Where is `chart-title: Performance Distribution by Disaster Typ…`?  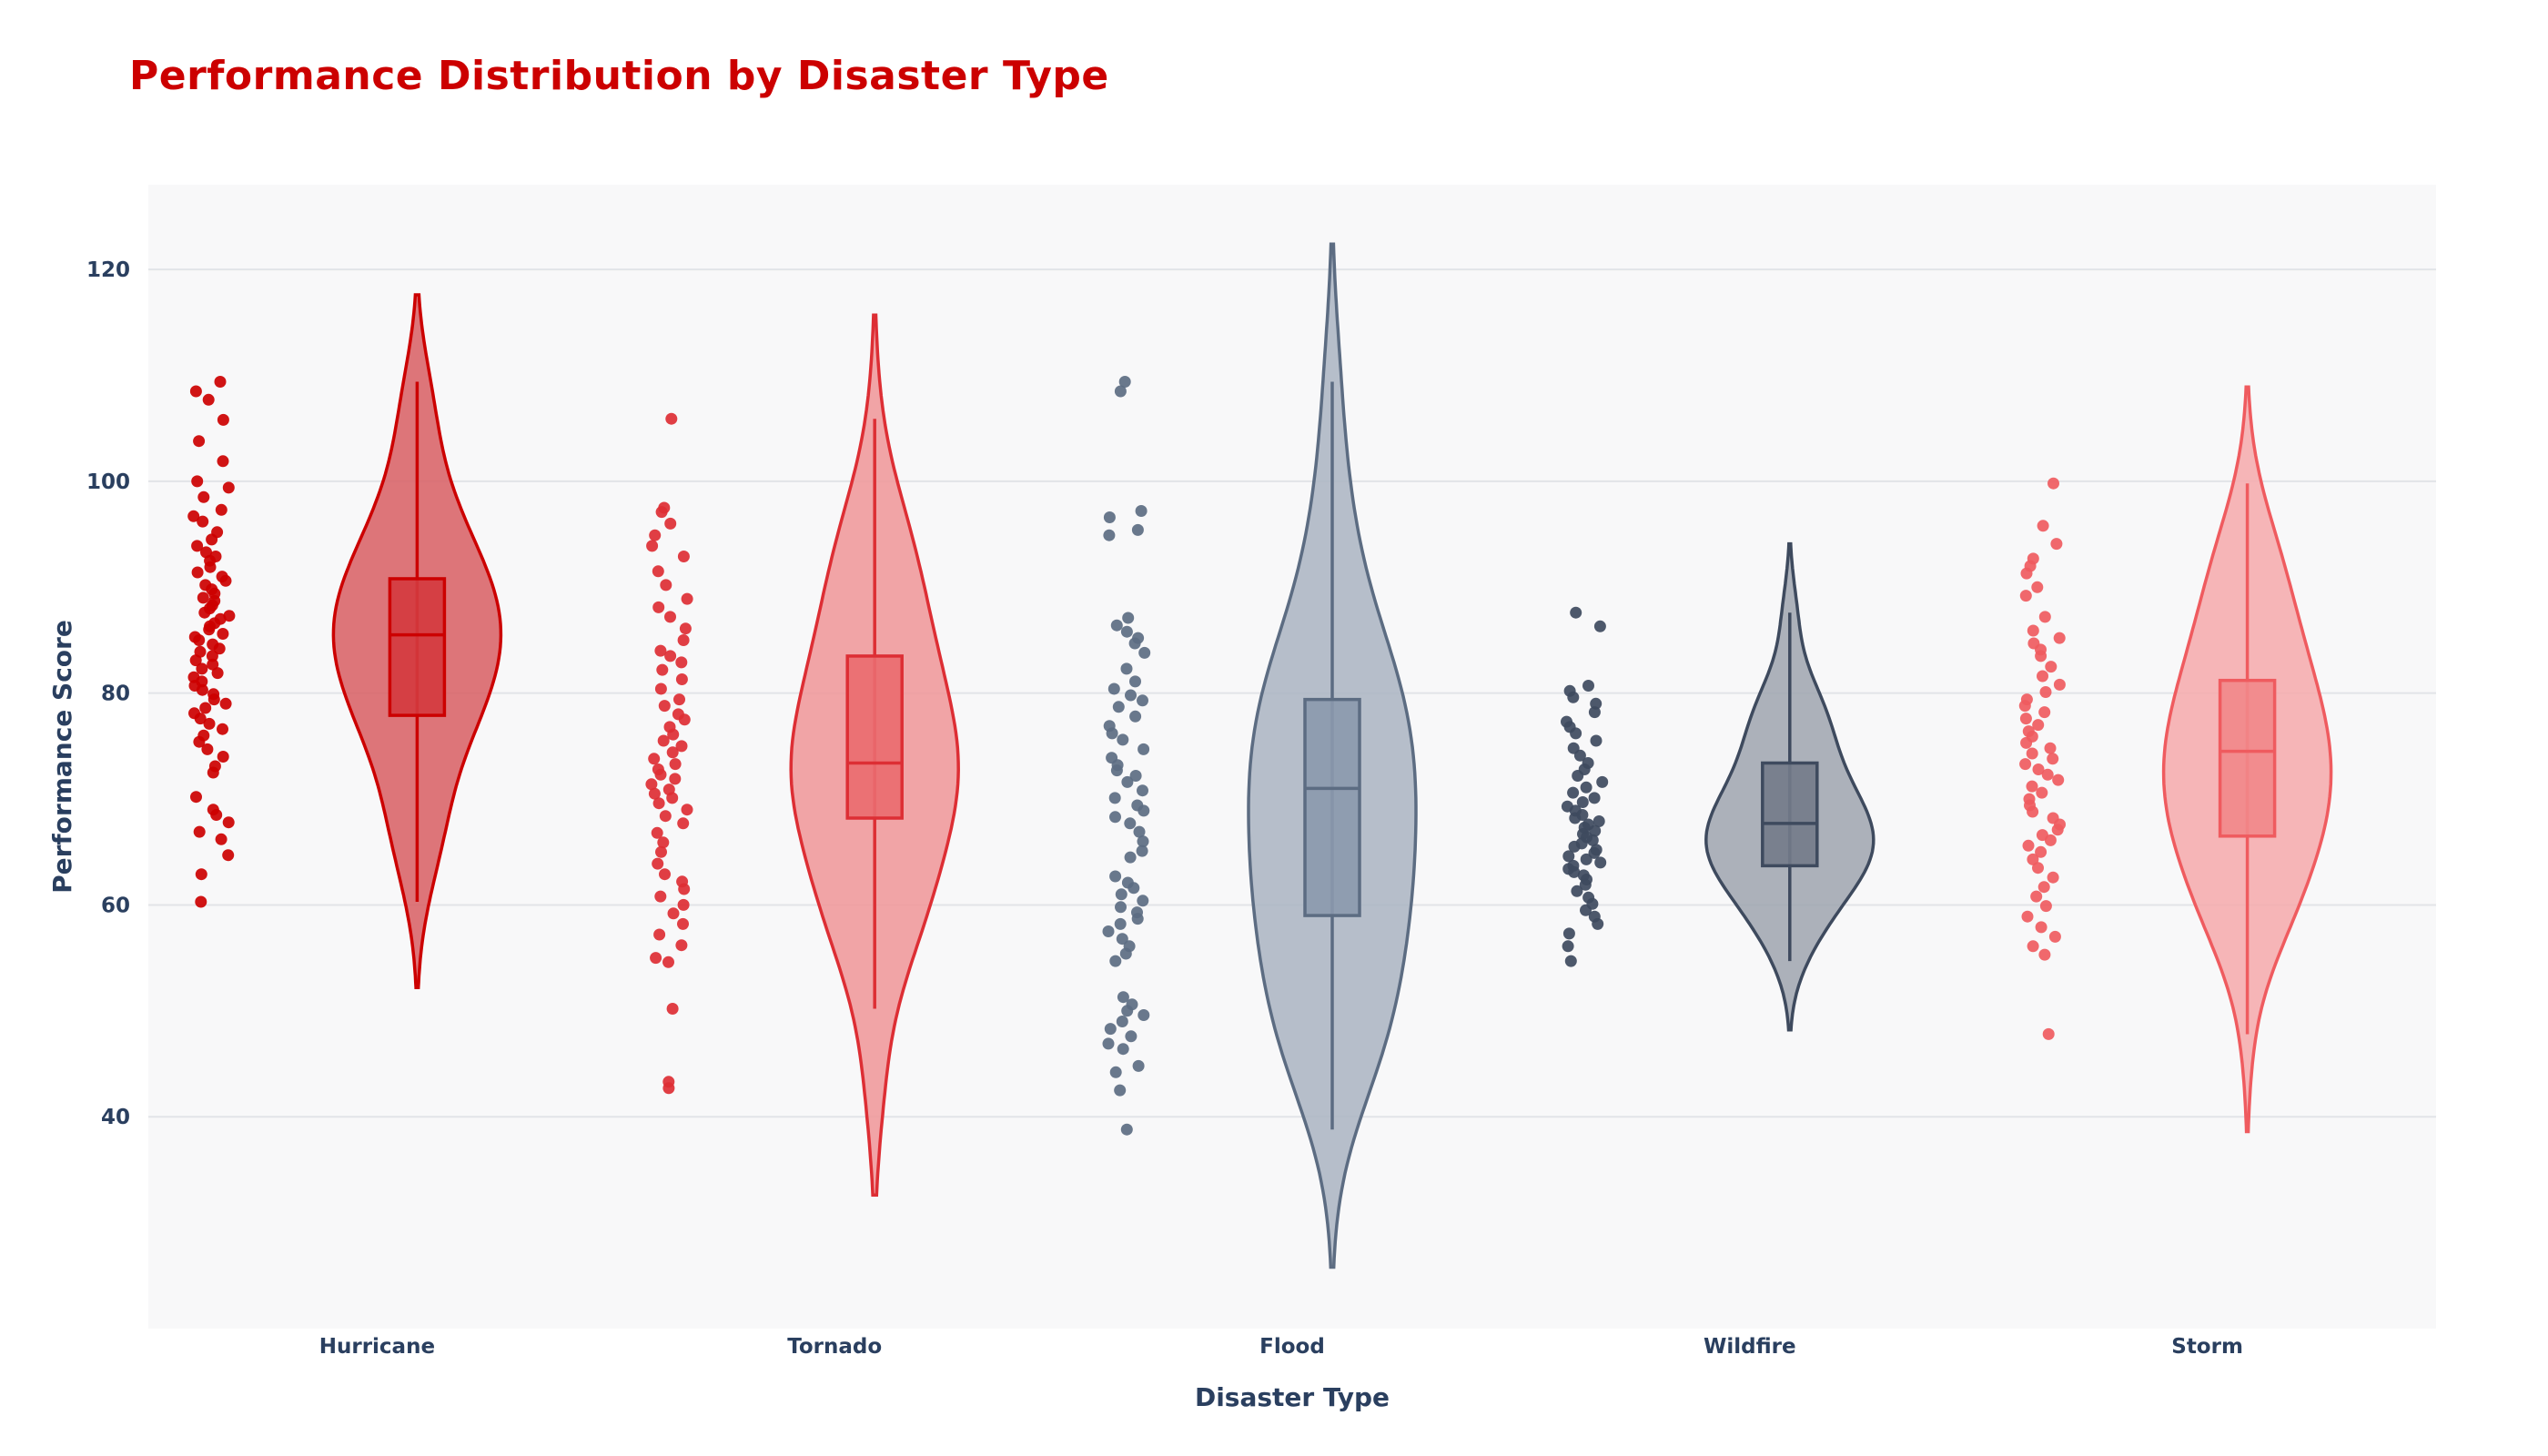 chart-title: Performance Distribution by Disaster Typ… is located at coordinates (619, 76).